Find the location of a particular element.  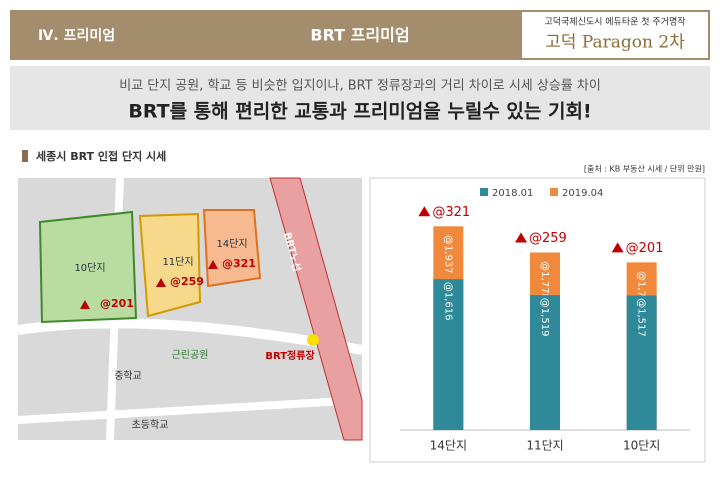

stop-dot is located at coordinates (313, 340).